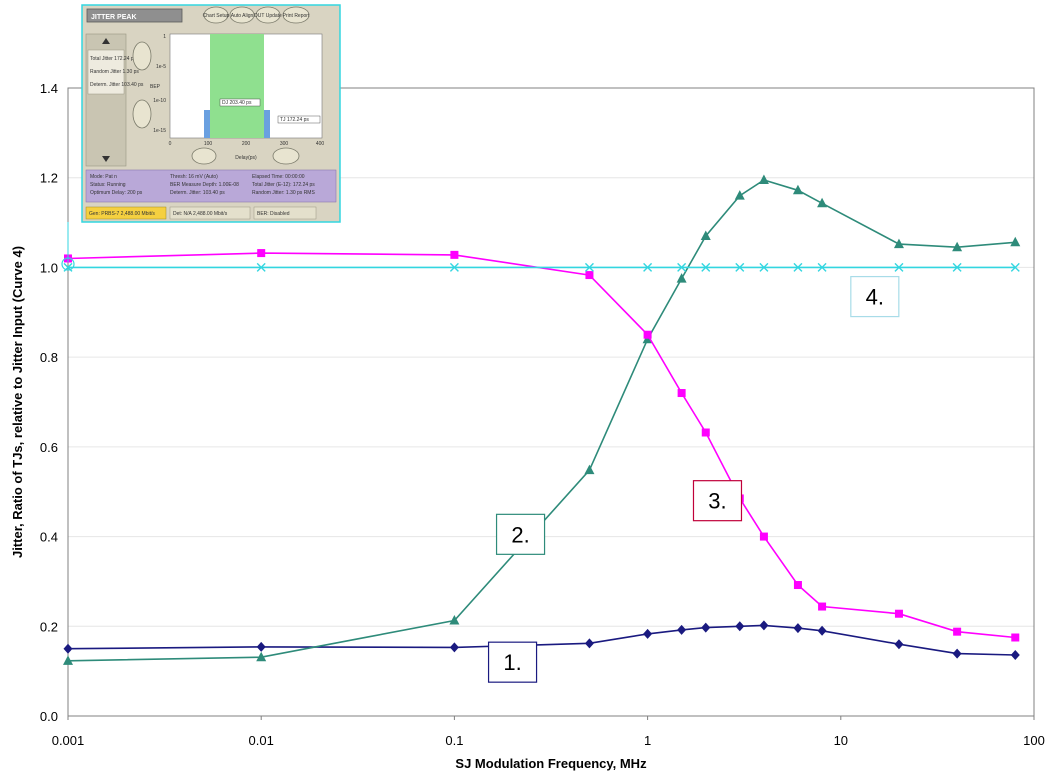 This screenshot has width=1053, height=778. I want to click on x-tick-label: 100, so click(1034, 740).